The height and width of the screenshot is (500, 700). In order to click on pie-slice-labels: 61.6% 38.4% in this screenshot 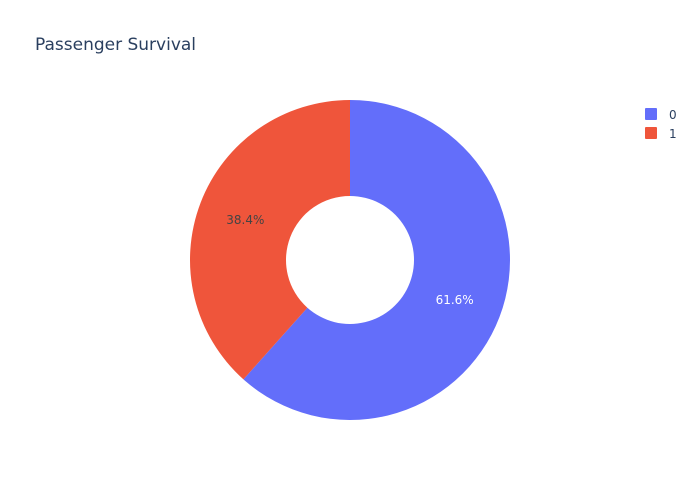, I will do `click(349, 260)`.